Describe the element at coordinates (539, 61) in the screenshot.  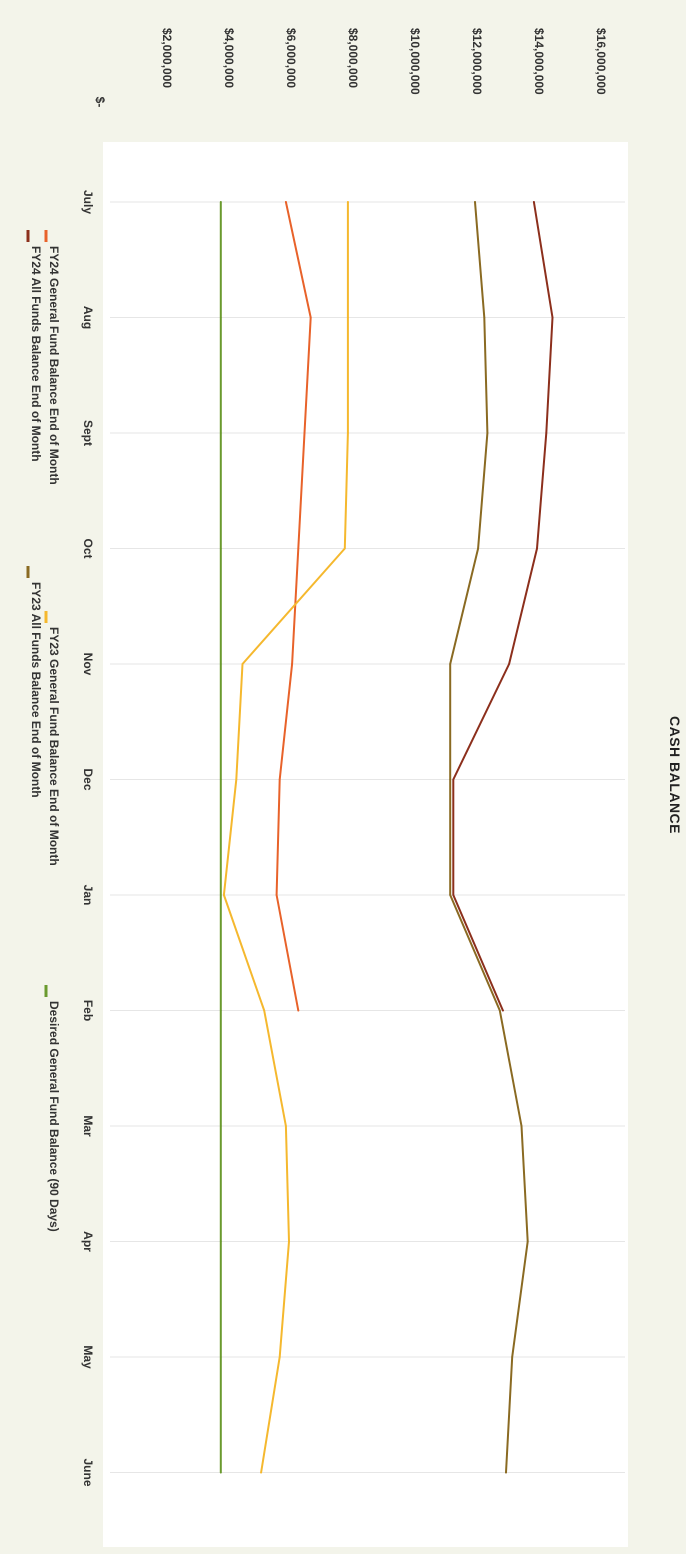
I see `y-tick-7: $14,000,000` at that location.